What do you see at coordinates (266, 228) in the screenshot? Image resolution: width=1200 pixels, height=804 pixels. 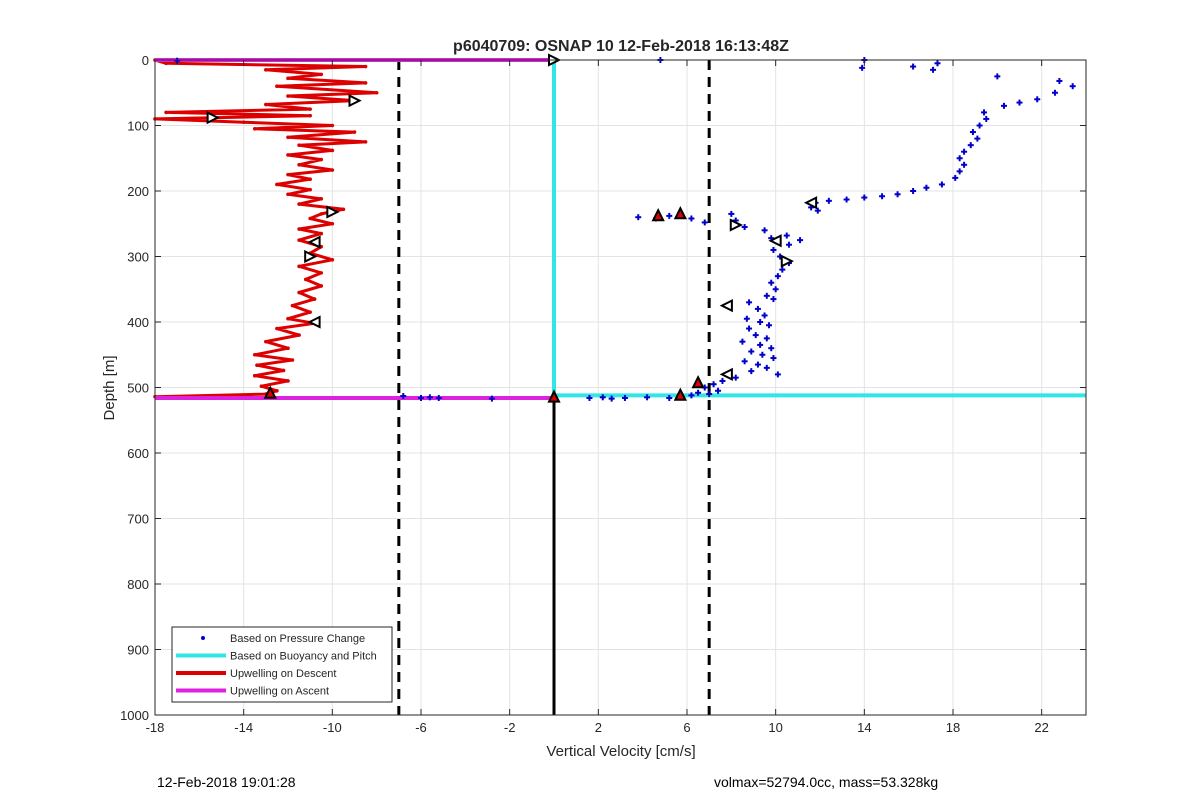 I see `descent-line` at bounding box center [266, 228].